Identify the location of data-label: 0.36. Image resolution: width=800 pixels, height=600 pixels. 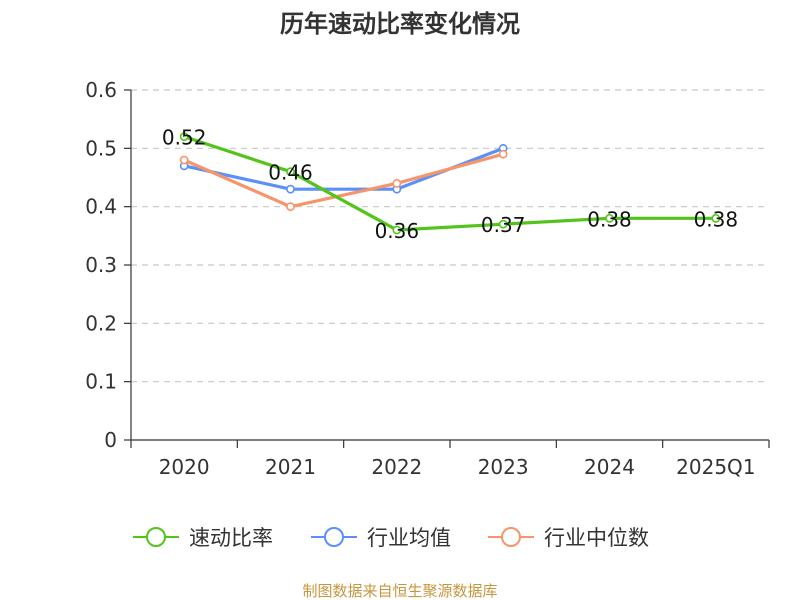
(397, 231).